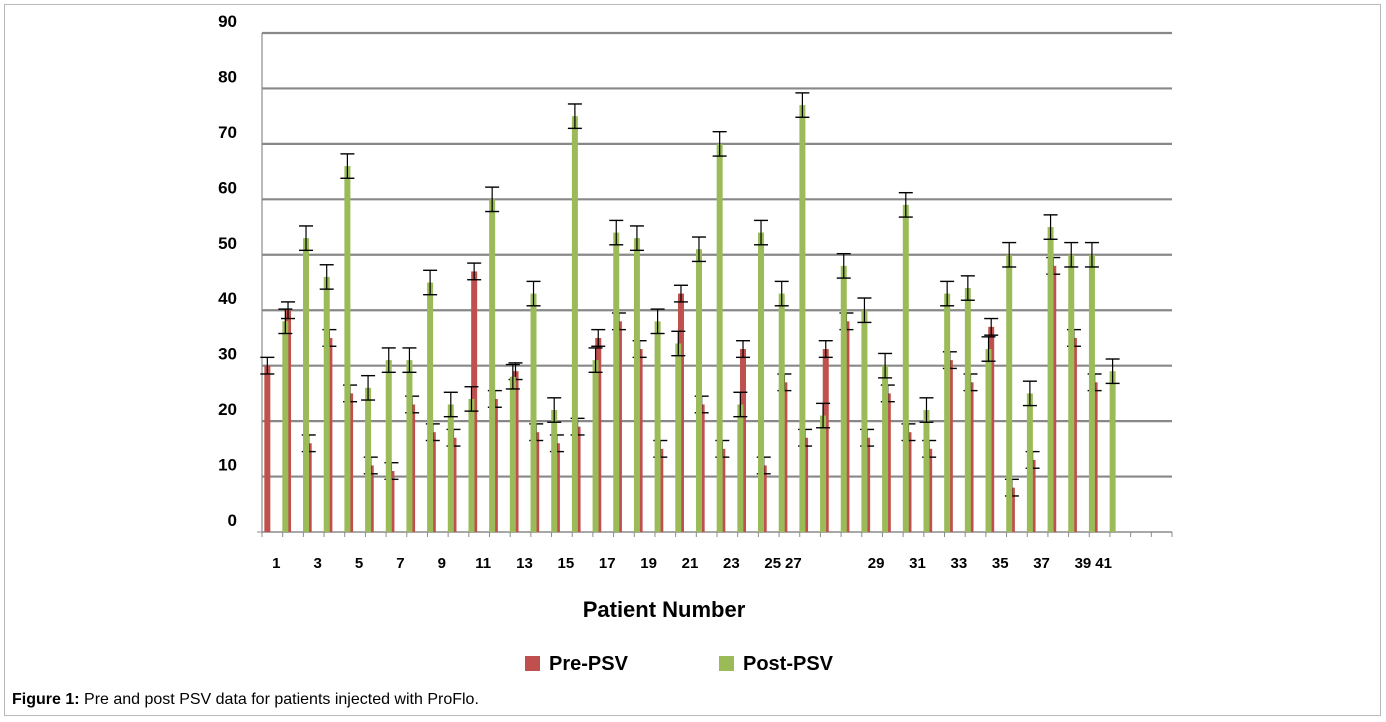 The image size is (1386, 722). What do you see at coordinates (690, 563) in the screenshot?
I see `x-tick-label-21: 21` at bounding box center [690, 563].